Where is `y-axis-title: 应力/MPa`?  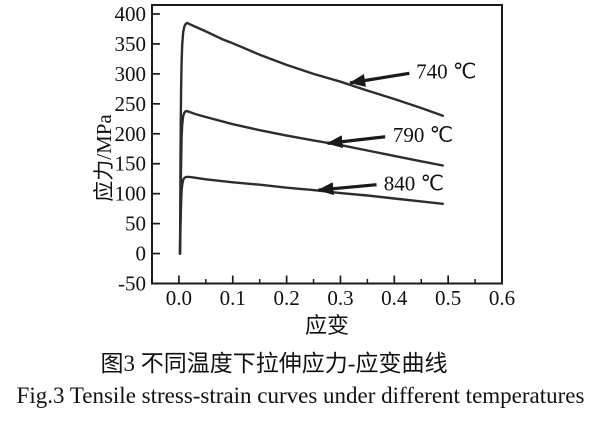 y-axis-title: 应力/MPa is located at coordinates (104, 158).